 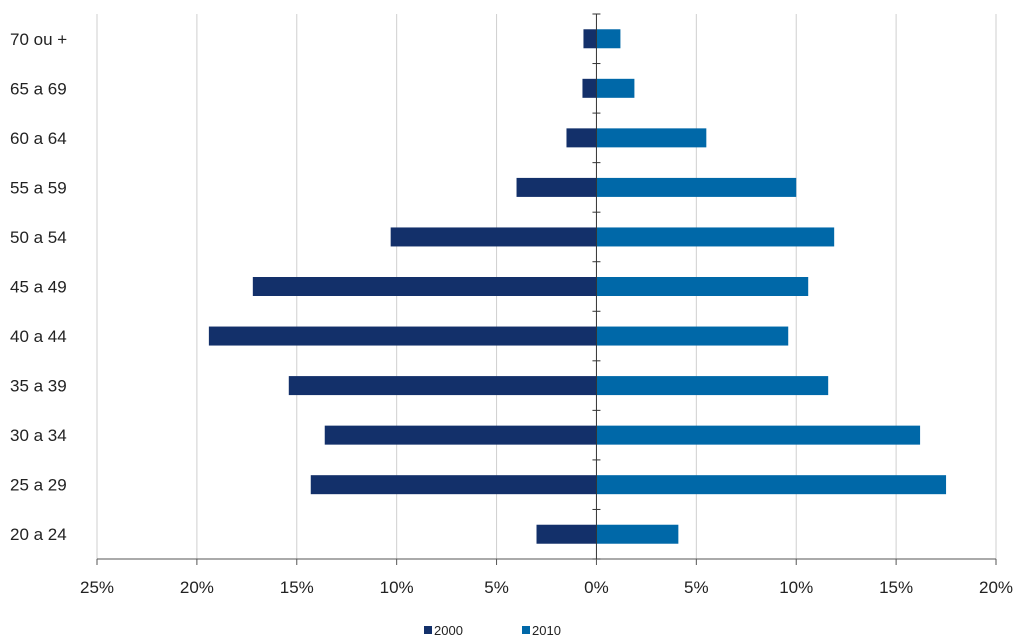 What do you see at coordinates (38, 485) in the screenshot?
I see `category-label: 25 a 29` at bounding box center [38, 485].